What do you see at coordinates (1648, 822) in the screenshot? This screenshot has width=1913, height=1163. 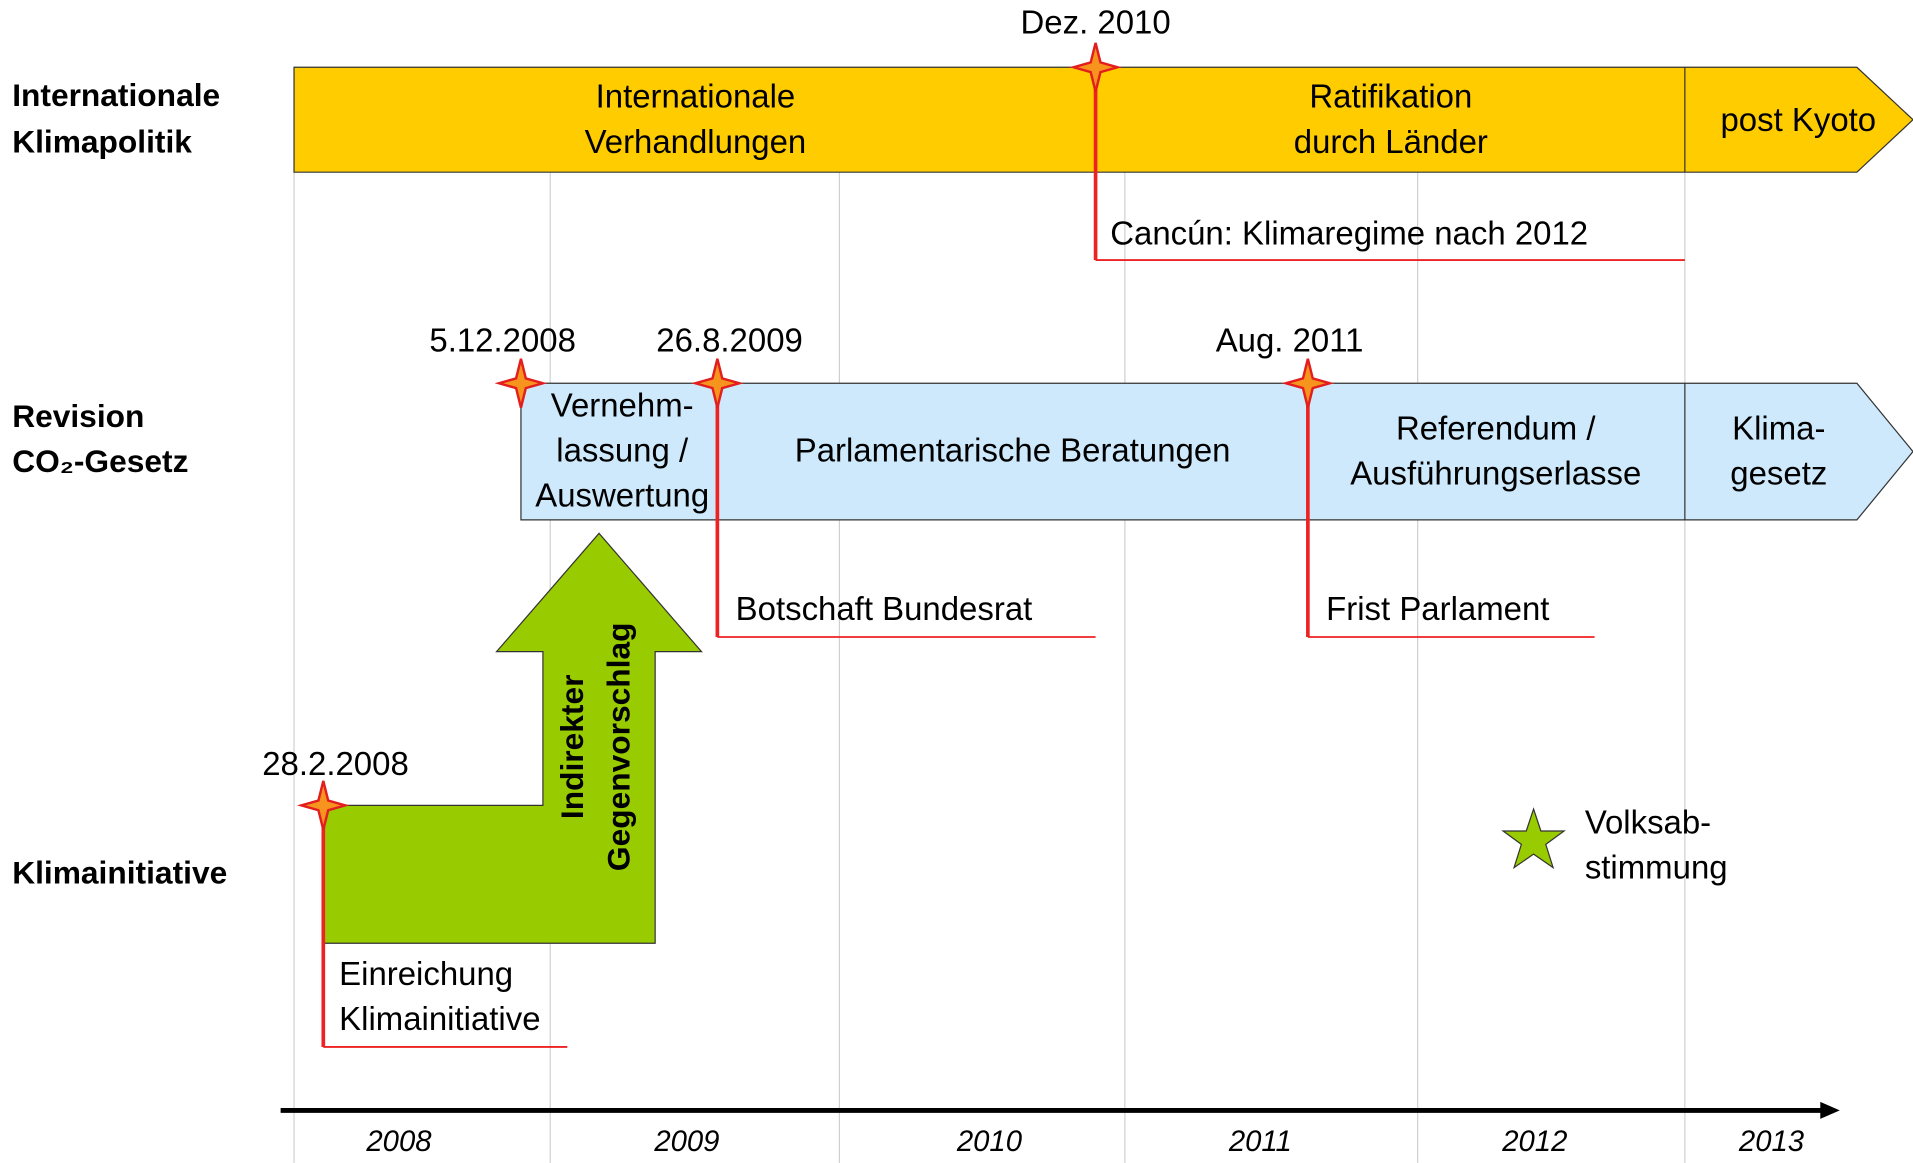 I see `vote-label: Volksab-` at bounding box center [1648, 822].